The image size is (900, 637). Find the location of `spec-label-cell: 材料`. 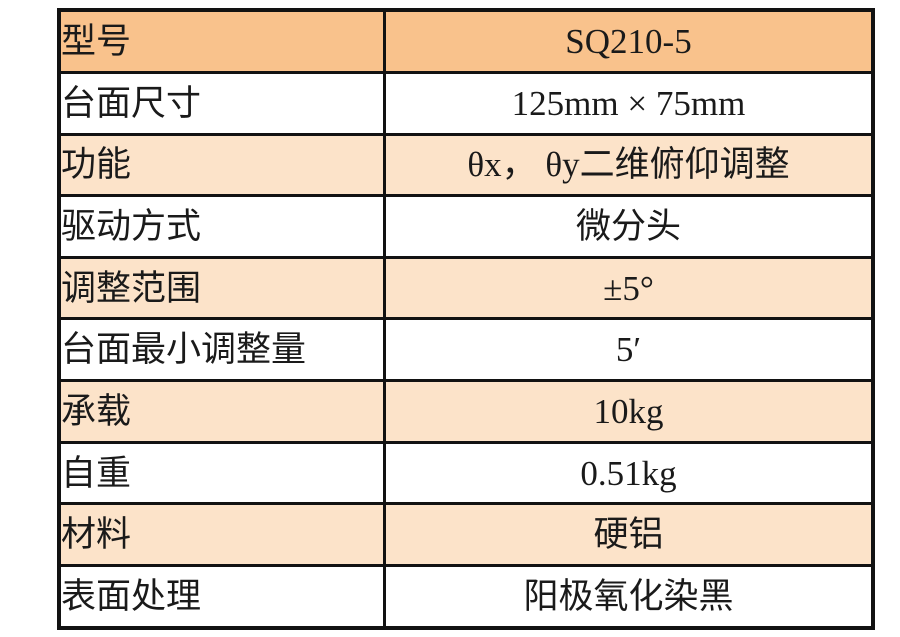

spec-label-cell: 材料 is located at coordinates (221, 534).